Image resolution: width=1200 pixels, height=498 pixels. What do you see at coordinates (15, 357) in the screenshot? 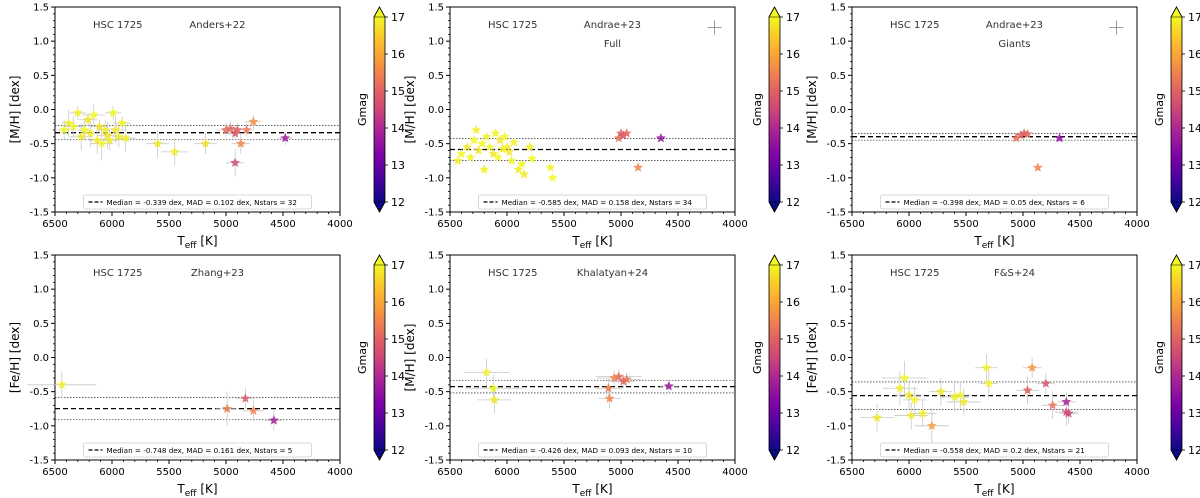
I see `y-axis-label: [Fe/H] [dex]` at bounding box center [15, 357].